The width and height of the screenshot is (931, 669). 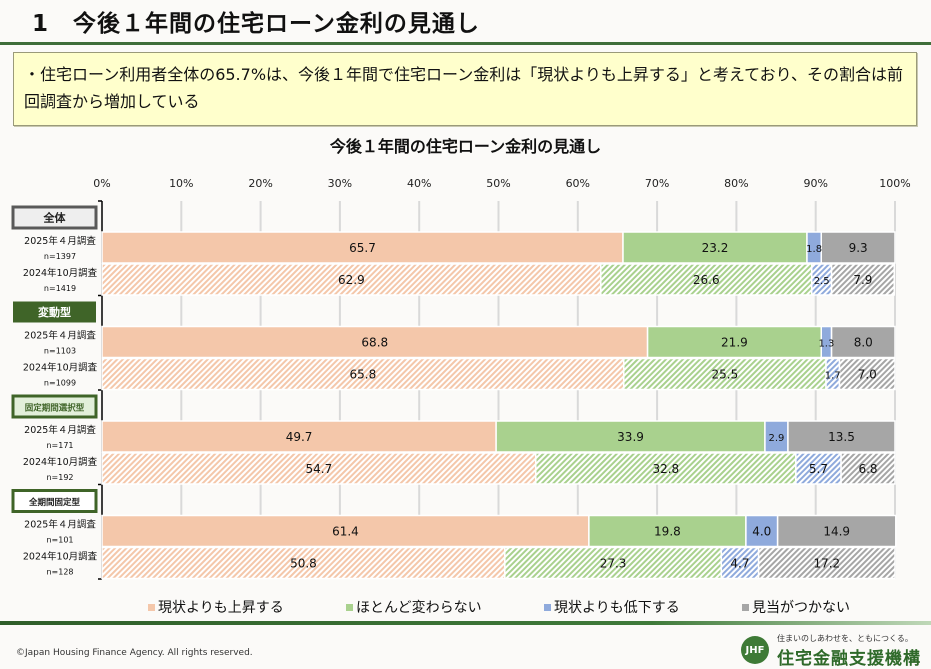 I want to click on data-label: 19.8, so click(x=667, y=532).